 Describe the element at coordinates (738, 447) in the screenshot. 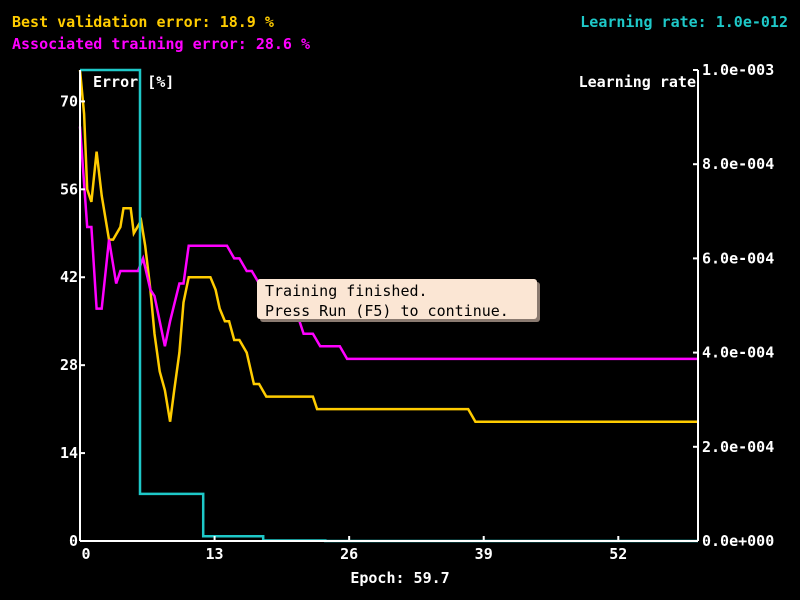

I see `y-right-tick-label: 2.0e-004` at that location.